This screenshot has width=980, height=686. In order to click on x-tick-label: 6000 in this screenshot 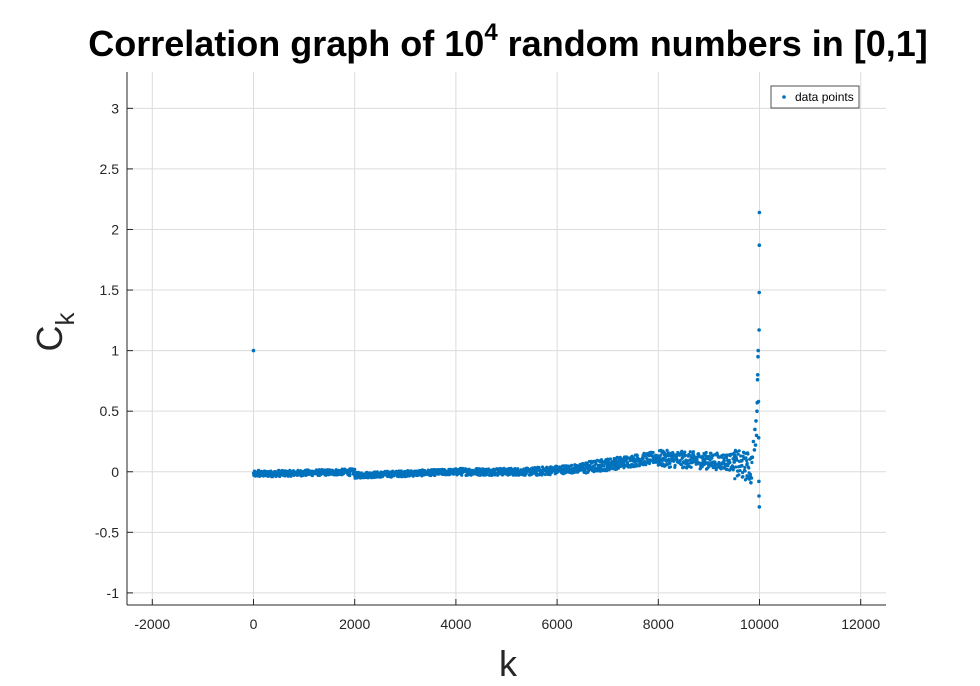, I will do `click(557, 624)`.